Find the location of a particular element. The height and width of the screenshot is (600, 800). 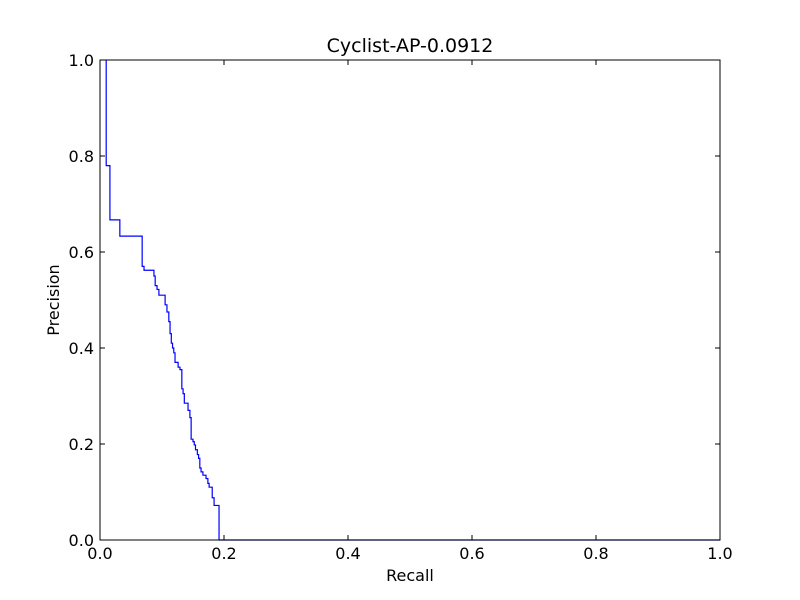

y-tick-label: 0.8 is located at coordinates (81, 156).